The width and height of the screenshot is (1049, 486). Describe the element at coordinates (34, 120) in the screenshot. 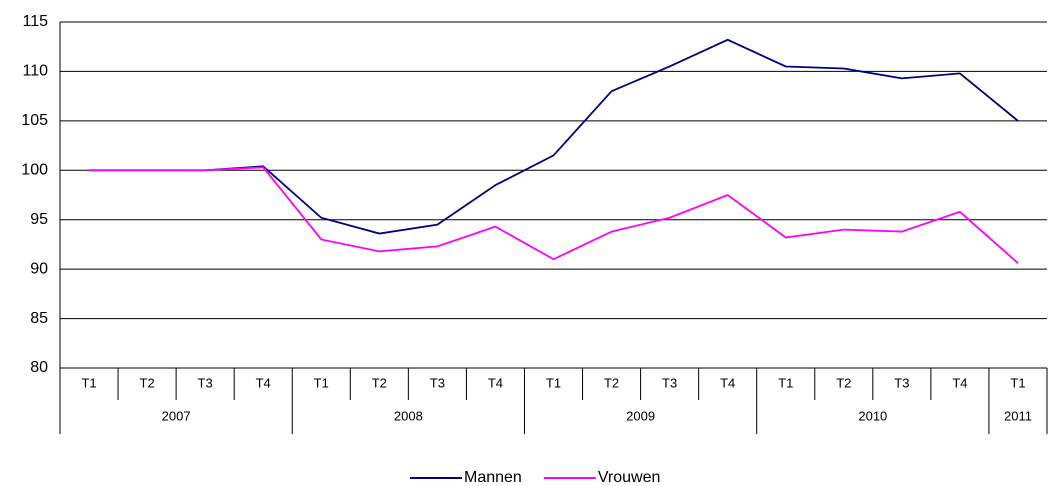

I see `y-tick-label: 105` at that location.